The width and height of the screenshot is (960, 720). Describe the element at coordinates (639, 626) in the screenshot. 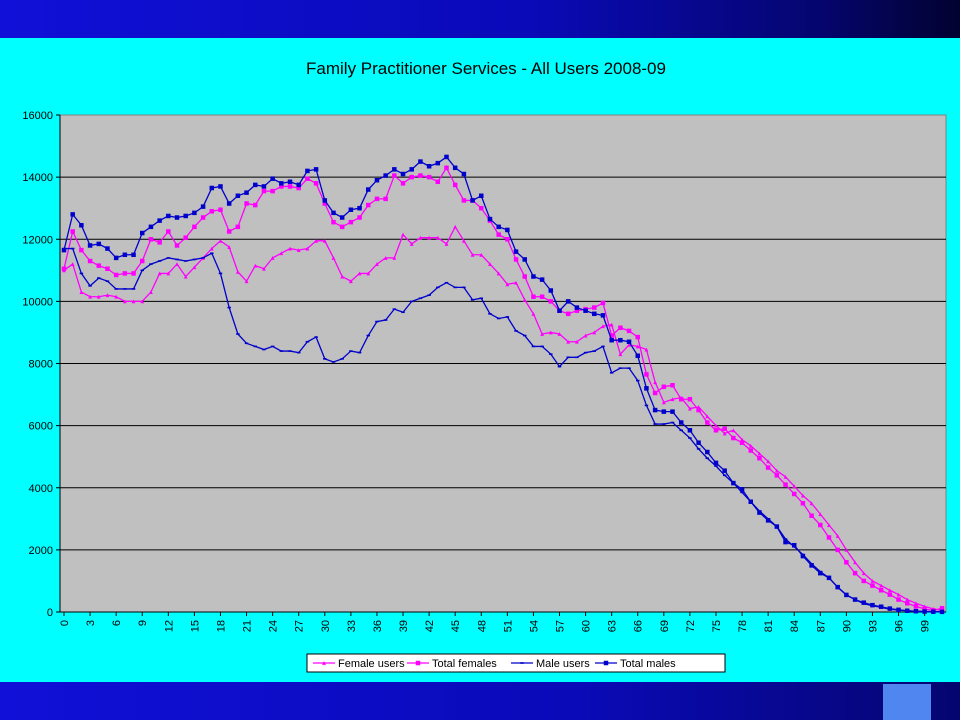

I see `x-tick-label: 66` at that location.